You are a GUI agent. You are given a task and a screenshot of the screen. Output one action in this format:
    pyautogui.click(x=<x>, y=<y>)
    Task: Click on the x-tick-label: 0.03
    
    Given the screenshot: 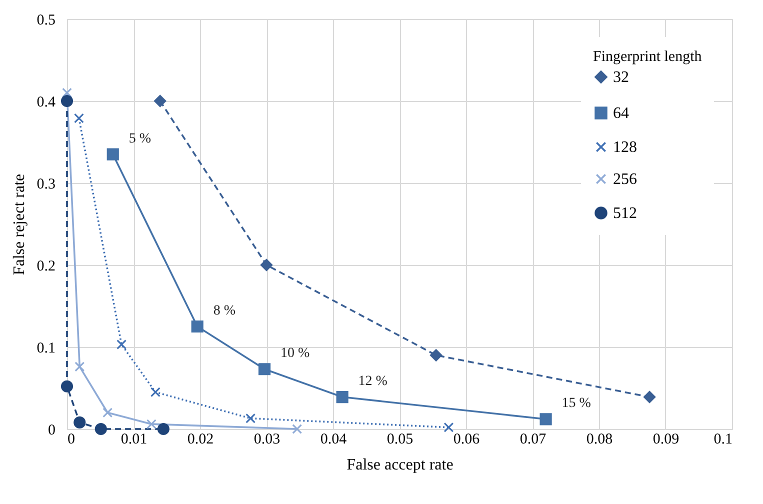 What is the action you would take?
    pyautogui.click(x=267, y=440)
    